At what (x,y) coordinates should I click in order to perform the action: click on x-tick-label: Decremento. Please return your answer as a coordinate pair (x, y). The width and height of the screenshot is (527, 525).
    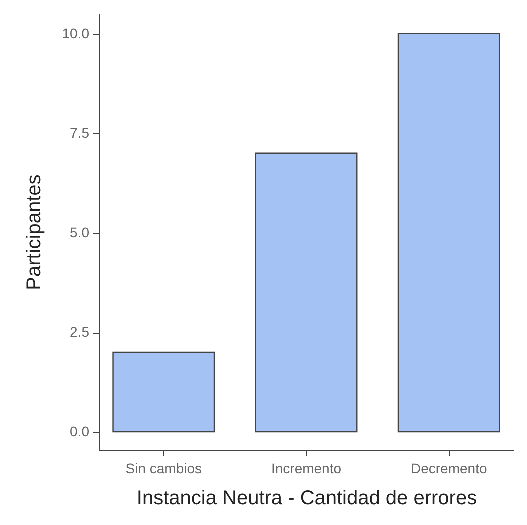
    Looking at the image, I should click on (449, 468).